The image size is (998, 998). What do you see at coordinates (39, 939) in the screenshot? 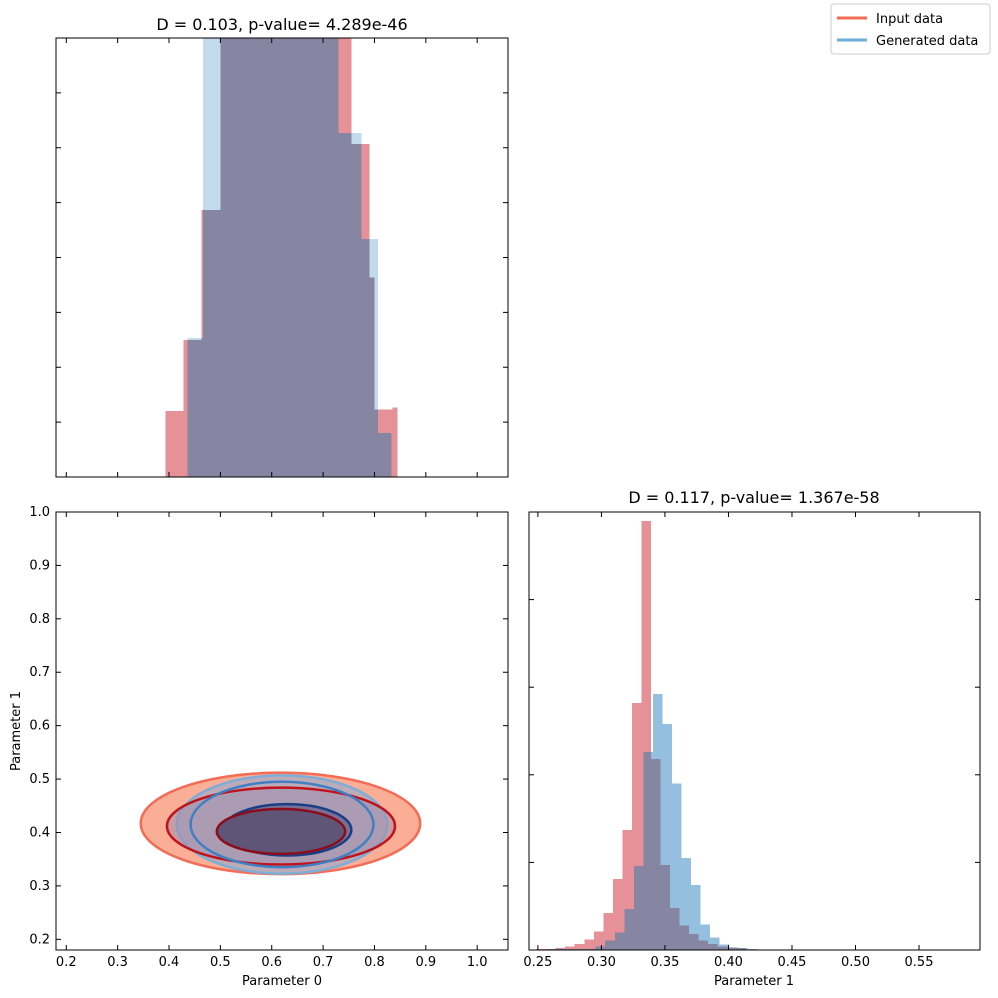
I see `y-tick-label: 0.2` at bounding box center [39, 939].